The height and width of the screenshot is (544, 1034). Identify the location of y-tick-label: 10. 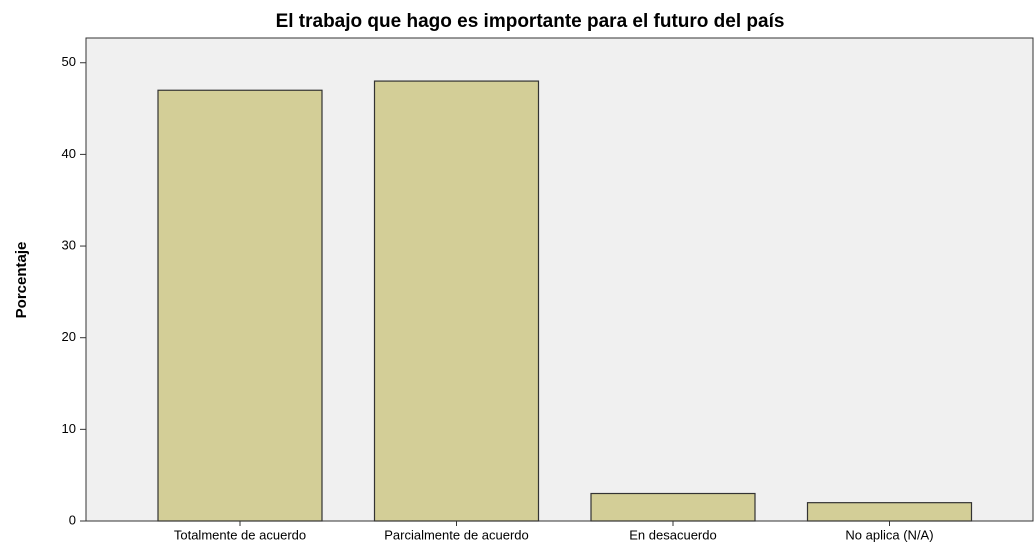
(69, 428).